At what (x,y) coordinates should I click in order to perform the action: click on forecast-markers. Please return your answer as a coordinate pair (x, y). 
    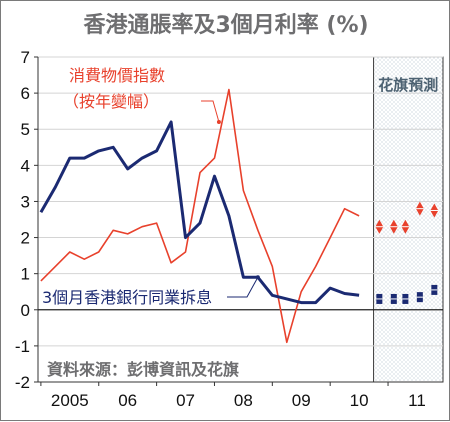
    Looking at the image, I should click on (407, 252).